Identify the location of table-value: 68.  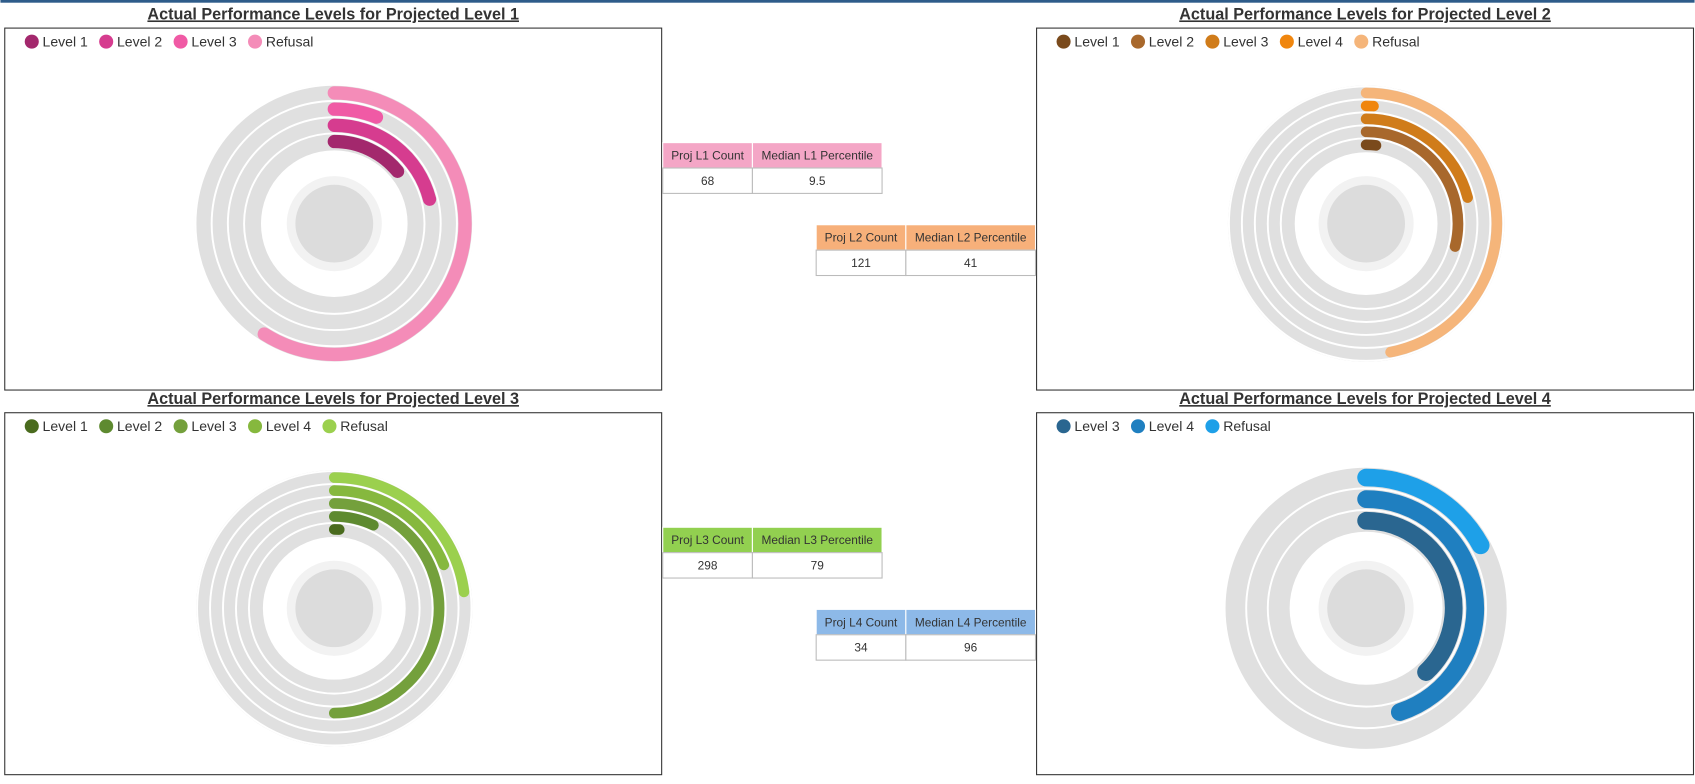
(708, 181).